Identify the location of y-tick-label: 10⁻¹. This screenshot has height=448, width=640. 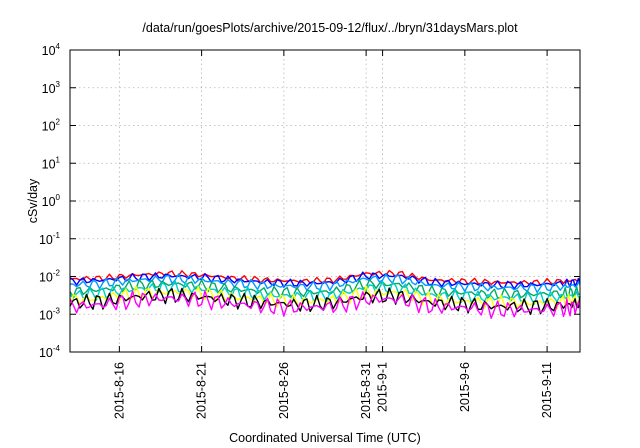
(50, 239).